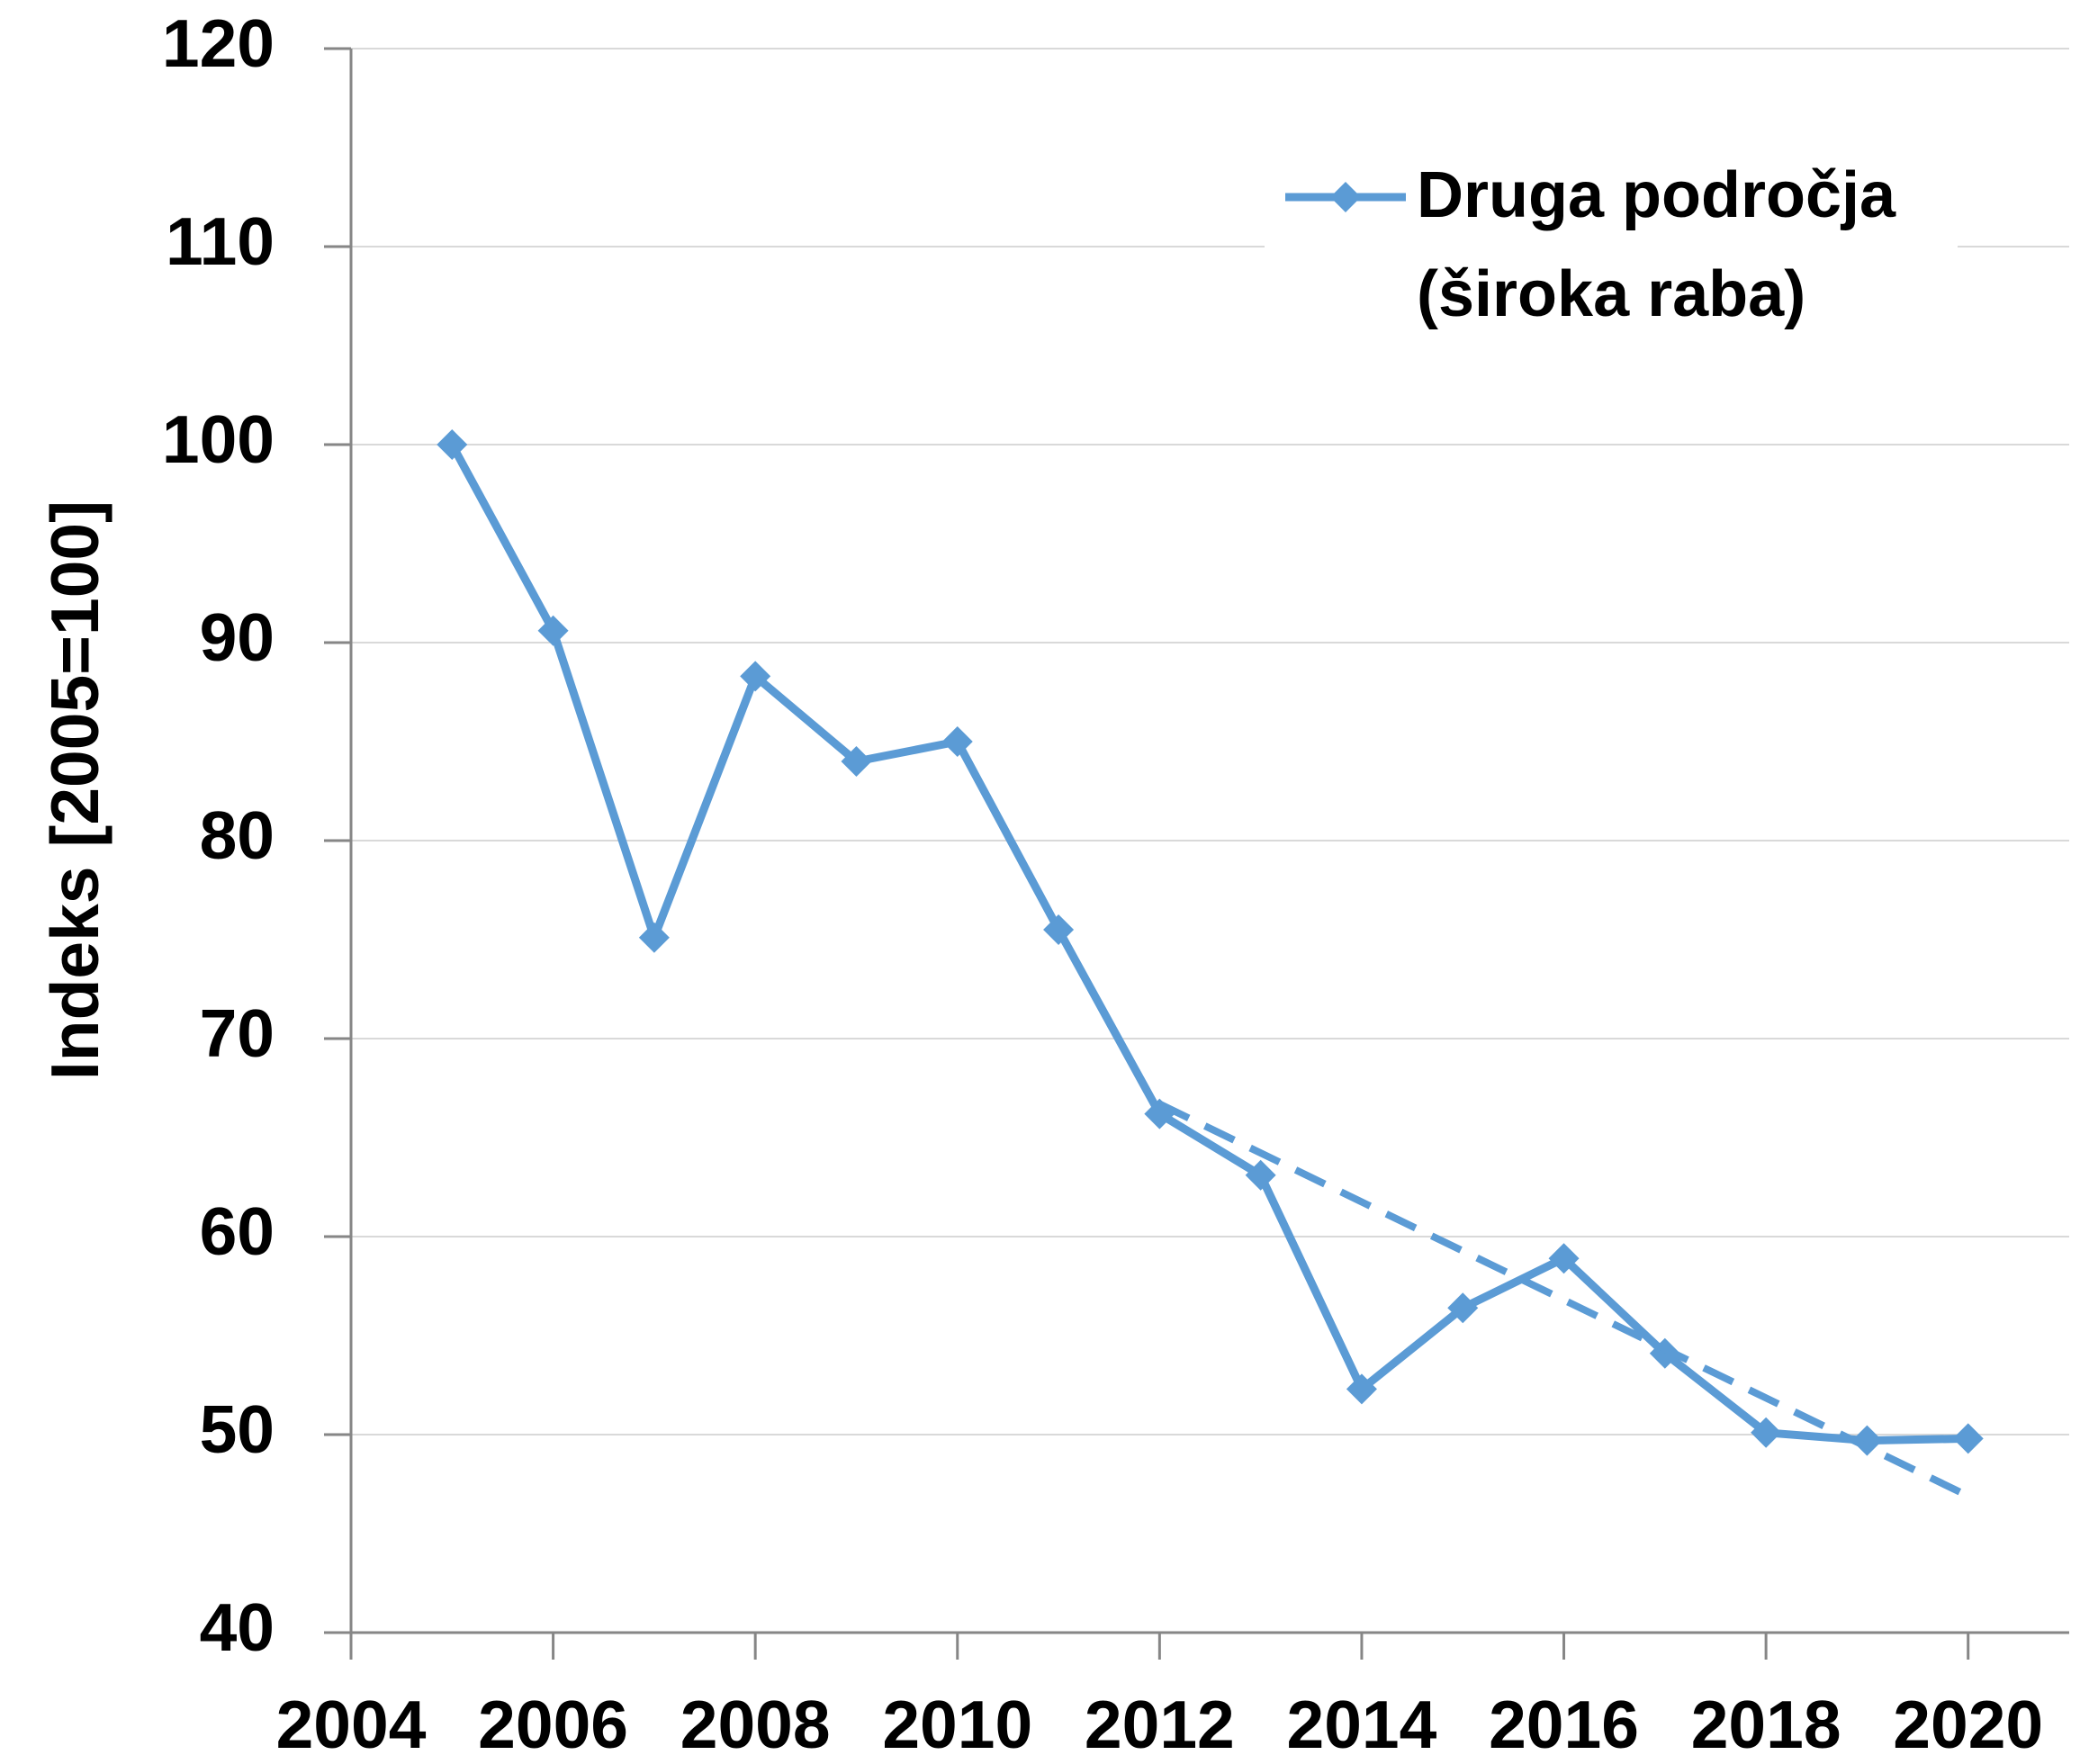  Describe the element at coordinates (1160, 1724) in the screenshot. I see `x-tick-label: 2012` at that location.